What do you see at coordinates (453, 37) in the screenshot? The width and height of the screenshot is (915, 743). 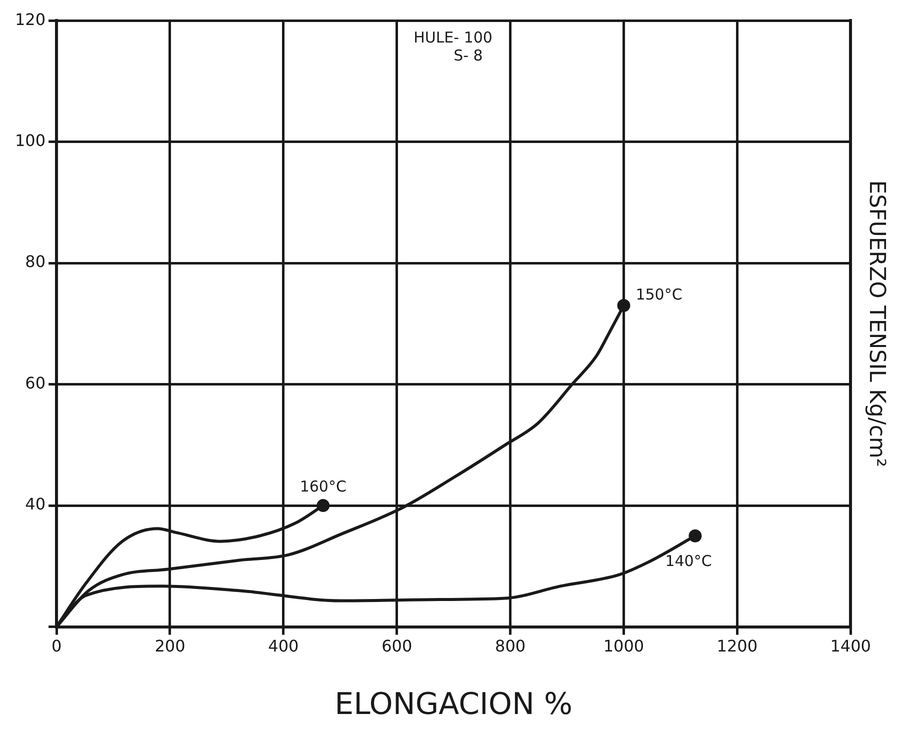 I see `annotation: HULE- 100` at bounding box center [453, 37].